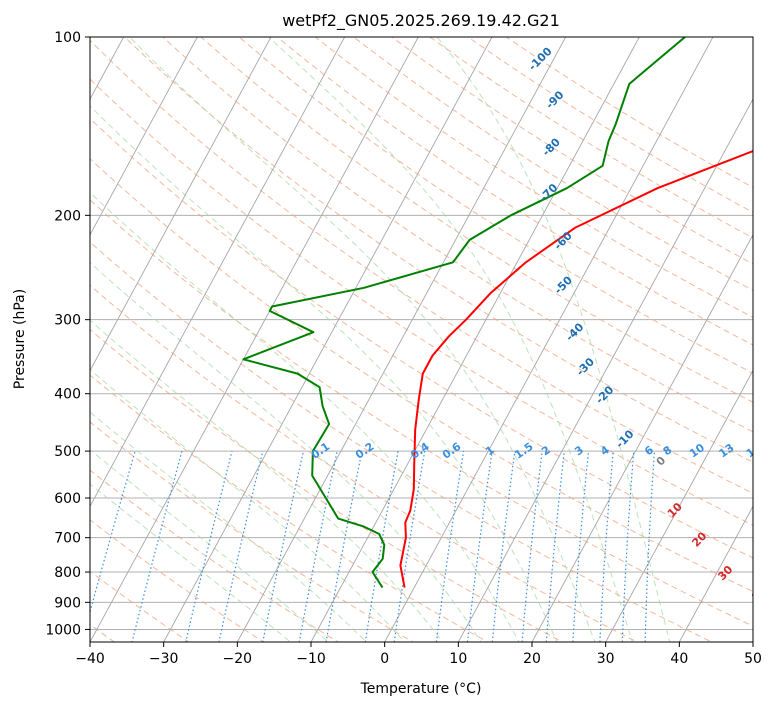  What do you see at coordinates (458, 659) in the screenshot?
I see `x-tick-label: 10` at bounding box center [458, 659].